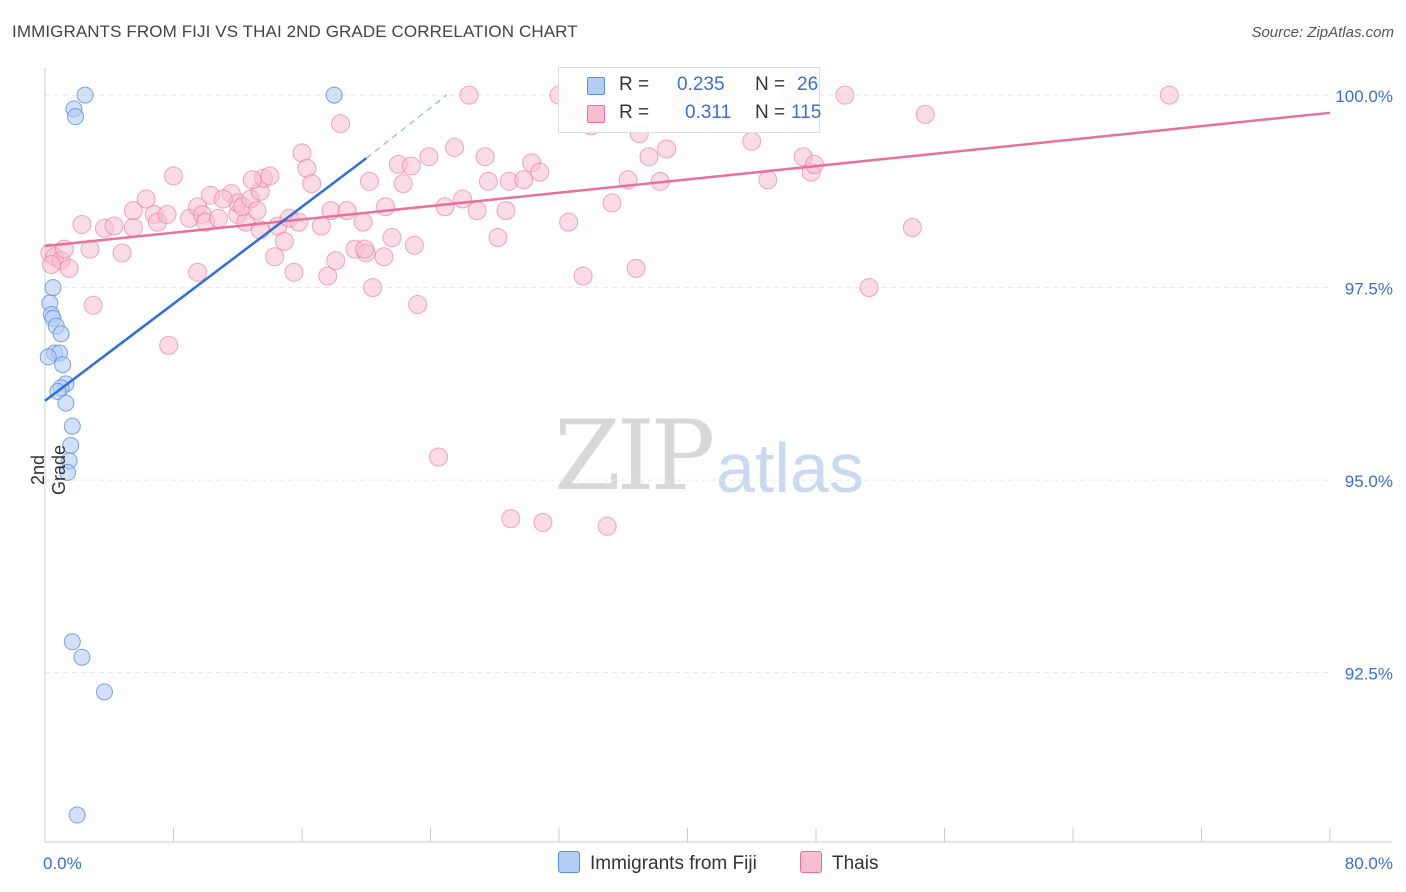 This screenshot has width=1406, height=892. Describe the element at coordinates (1369, 481) in the screenshot. I see `y-tick-label: 95.0%` at that location.